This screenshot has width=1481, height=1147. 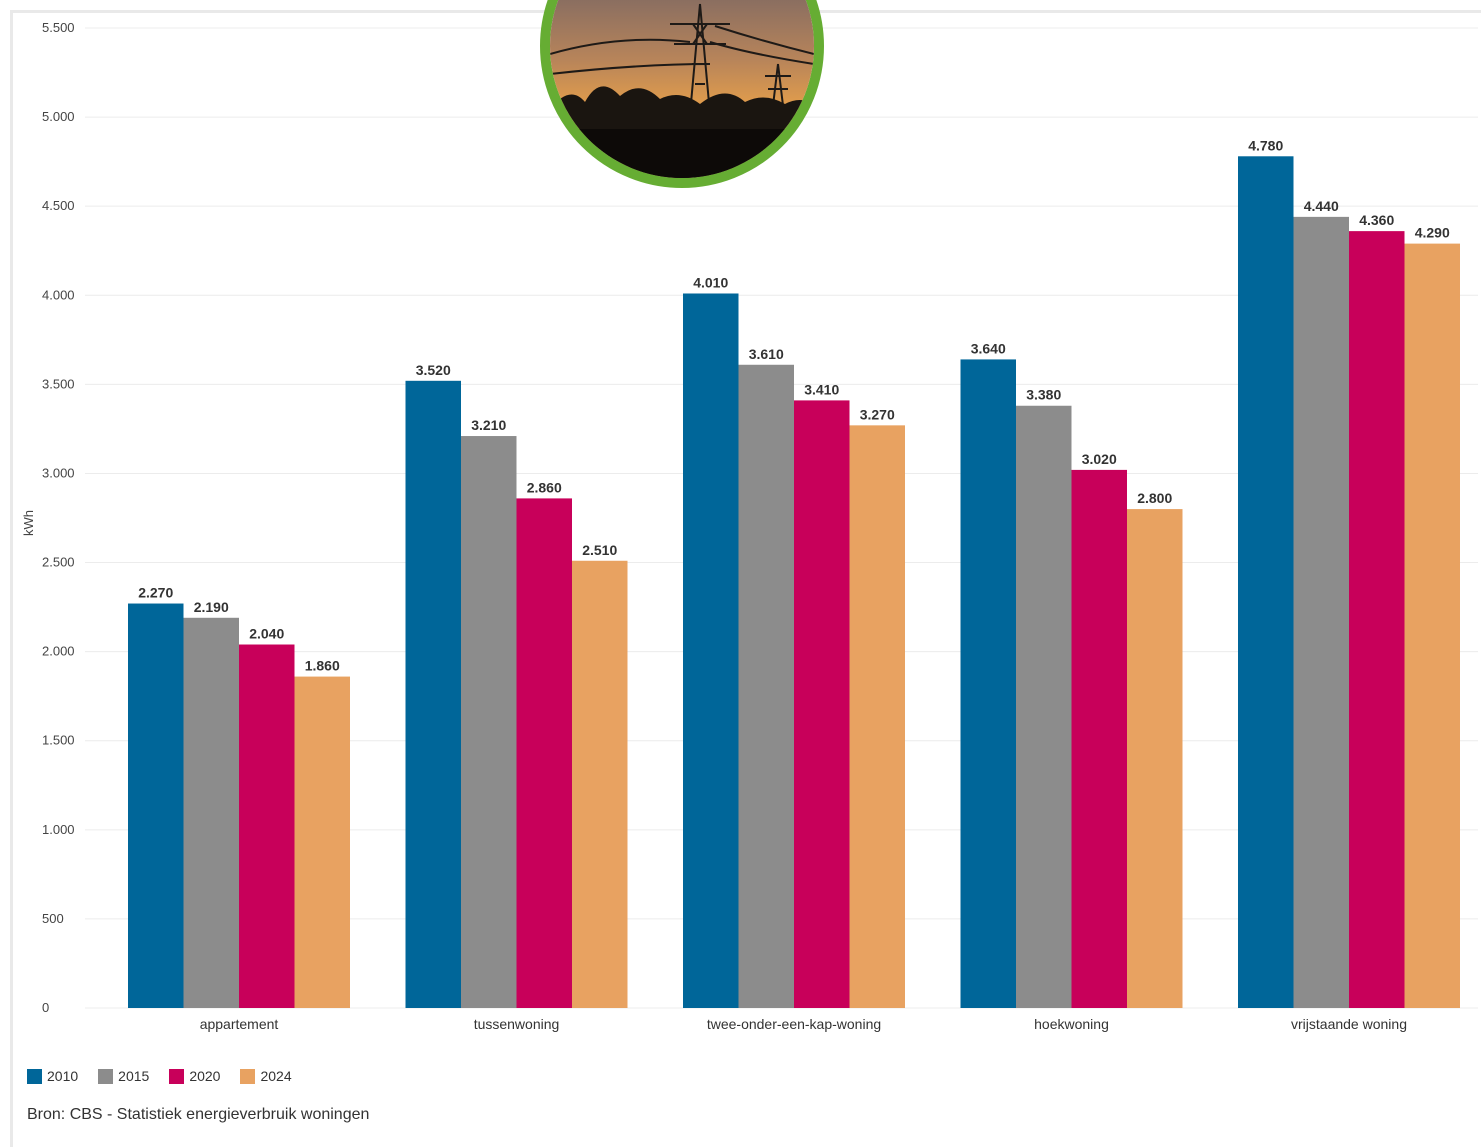 What do you see at coordinates (1376, 220) in the screenshot?
I see `data-label: 4.360` at bounding box center [1376, 220].